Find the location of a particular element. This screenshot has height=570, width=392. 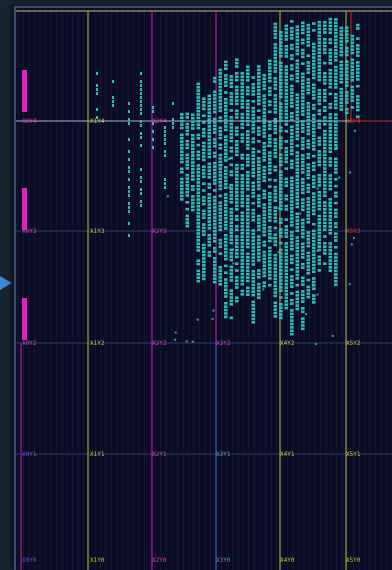

expand-arrow-icon is located at coordinates (6, 283).